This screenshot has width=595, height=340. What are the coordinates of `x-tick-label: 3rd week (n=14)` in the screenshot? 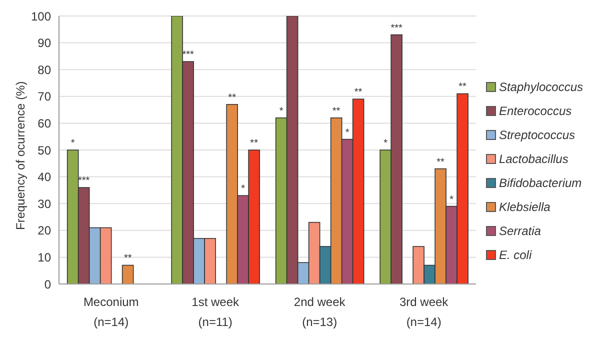 It's located at (424, 312).